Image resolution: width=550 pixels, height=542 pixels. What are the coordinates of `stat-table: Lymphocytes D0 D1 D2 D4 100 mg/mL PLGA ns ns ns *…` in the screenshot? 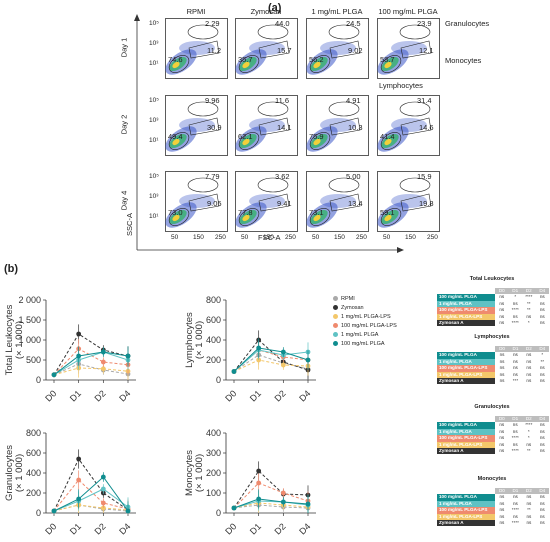 It's located at (493, 359).